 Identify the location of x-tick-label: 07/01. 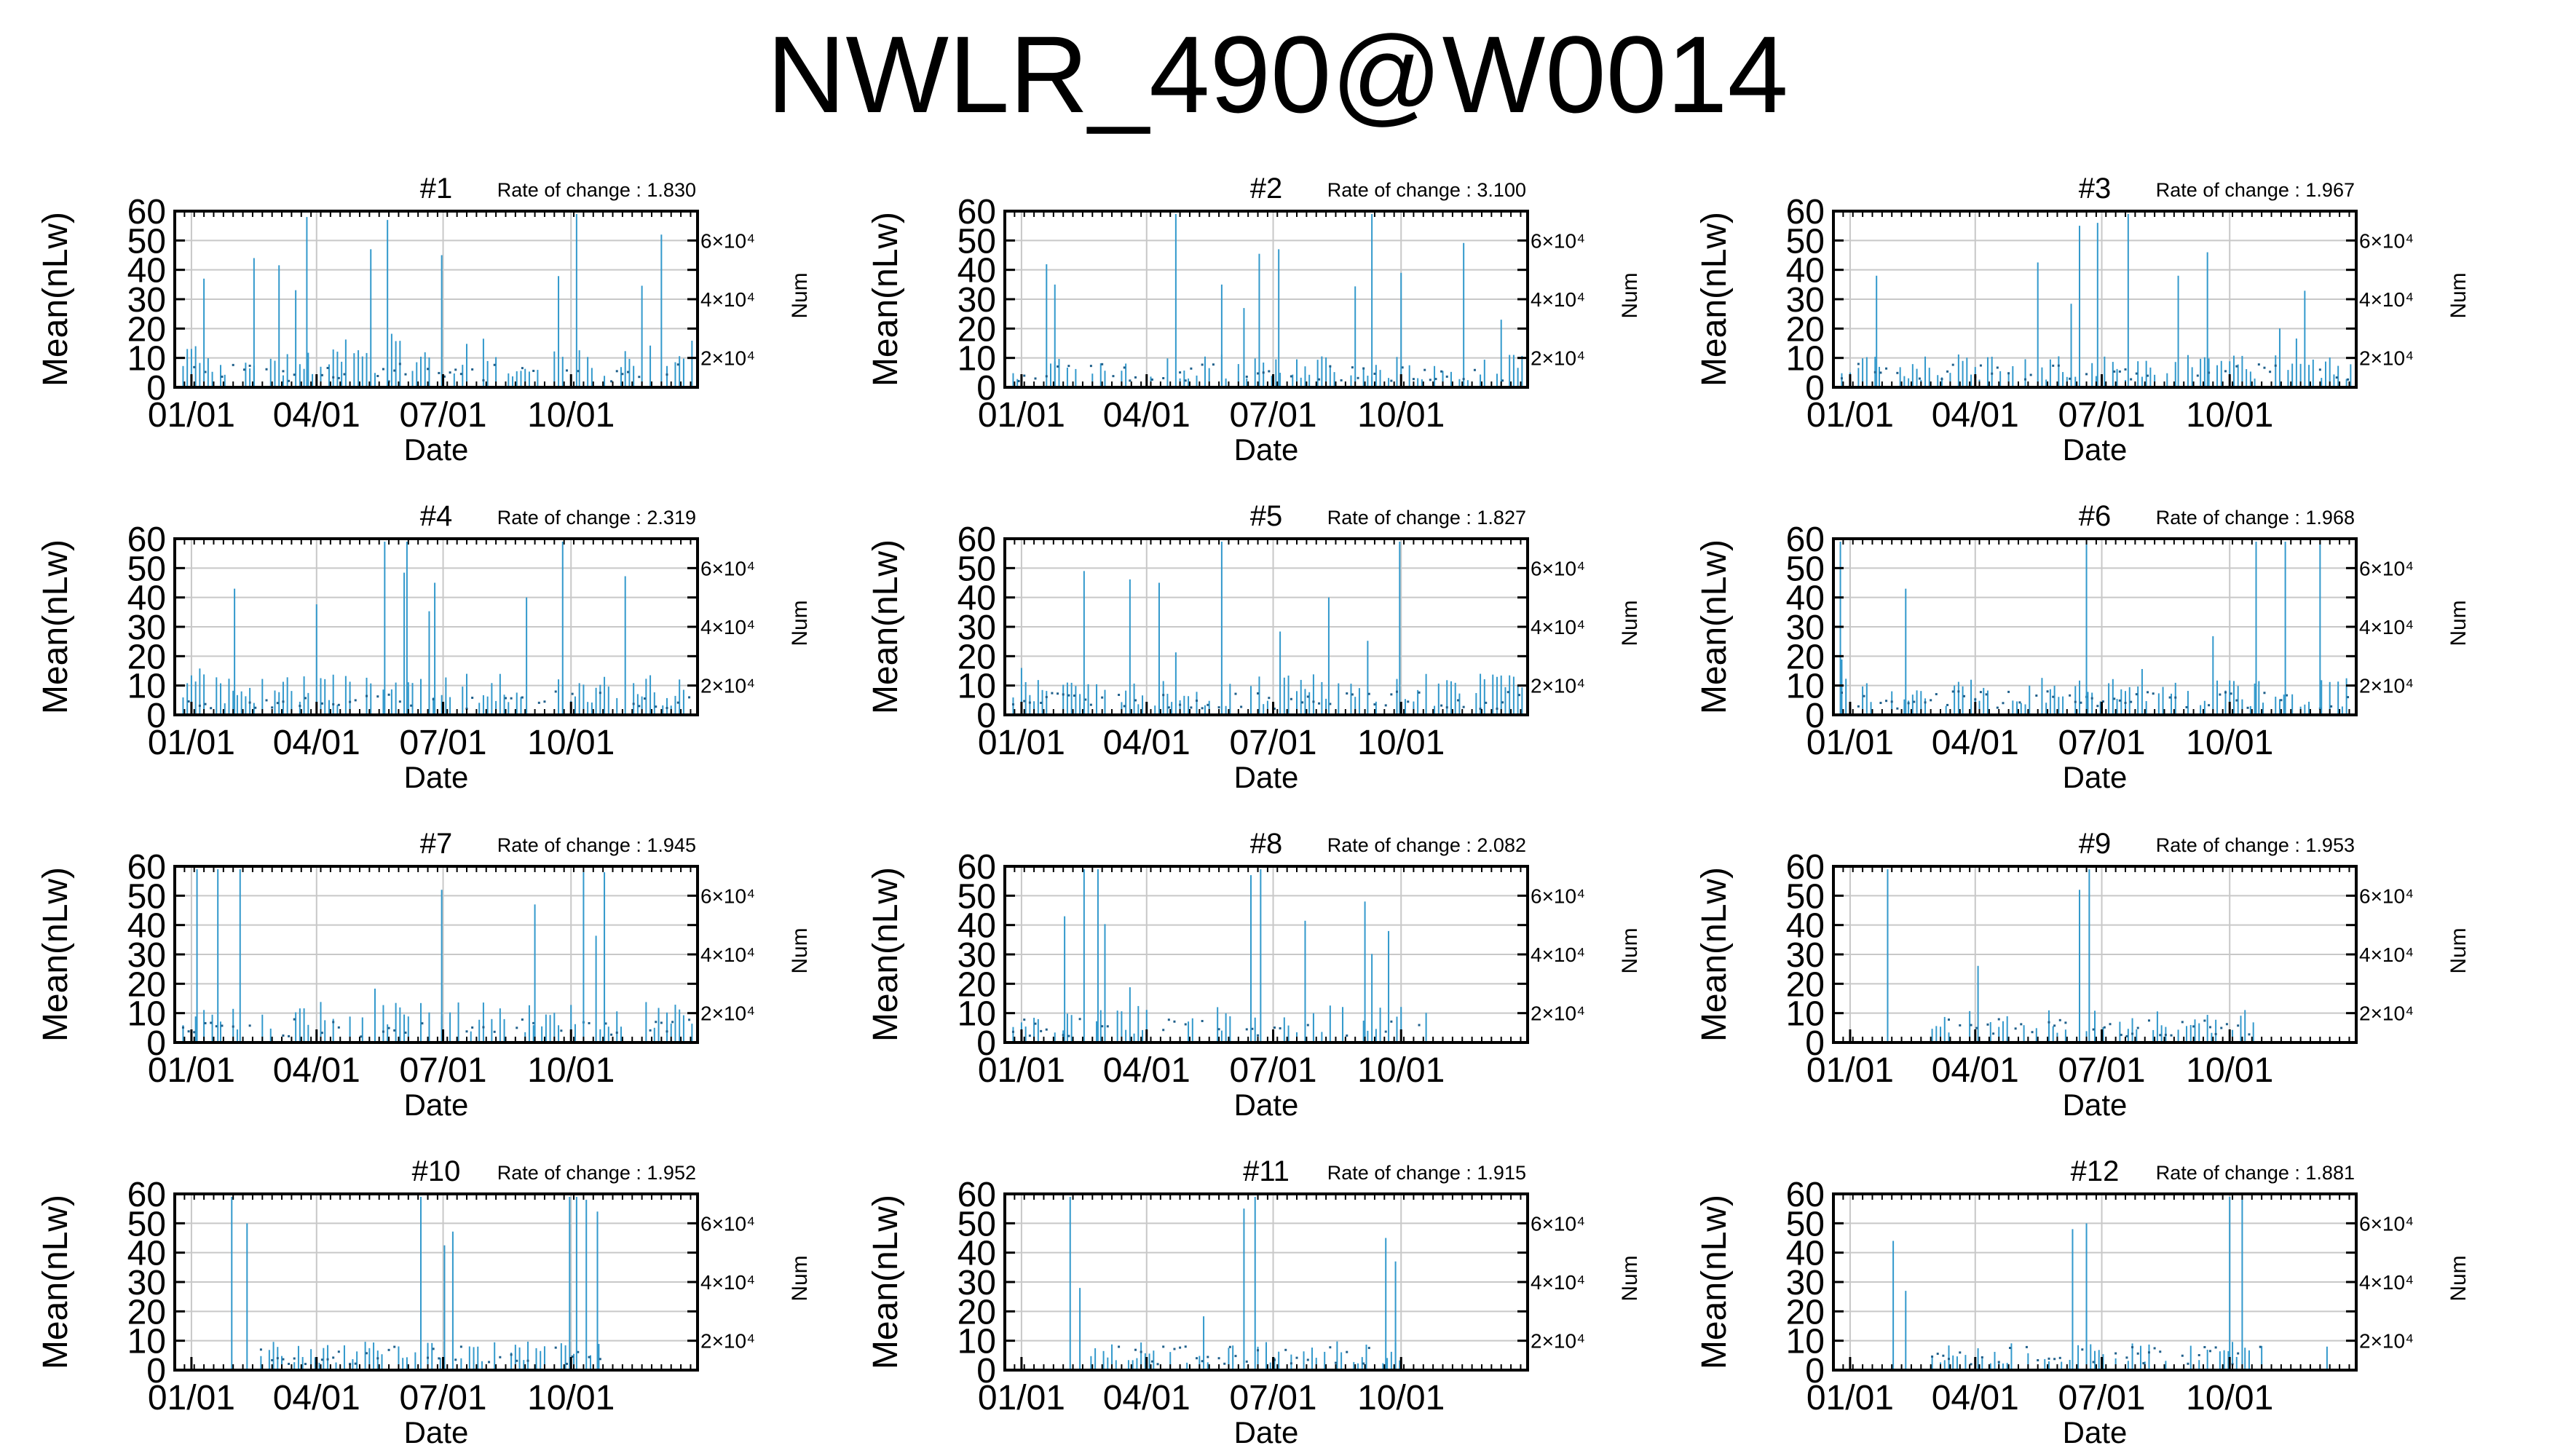
(1272, 415).